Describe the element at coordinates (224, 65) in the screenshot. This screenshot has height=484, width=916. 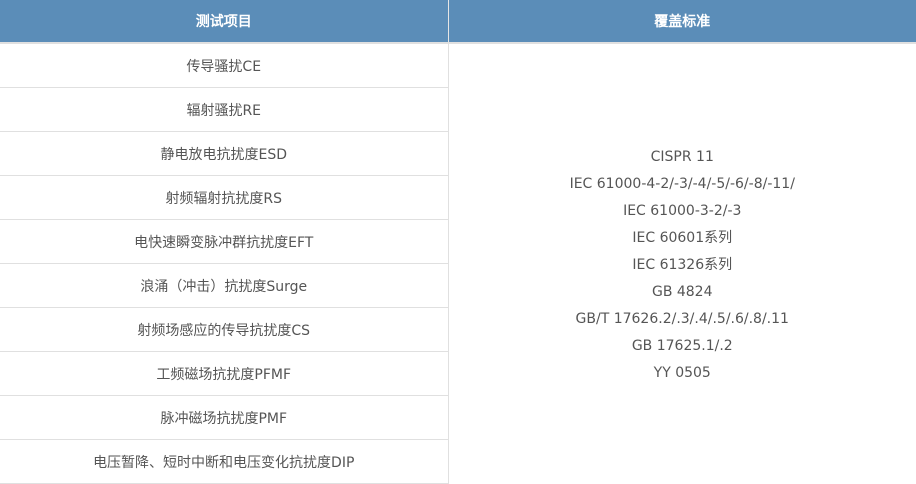
I see `test-item-cell: 传导骚扰CE` at that location.